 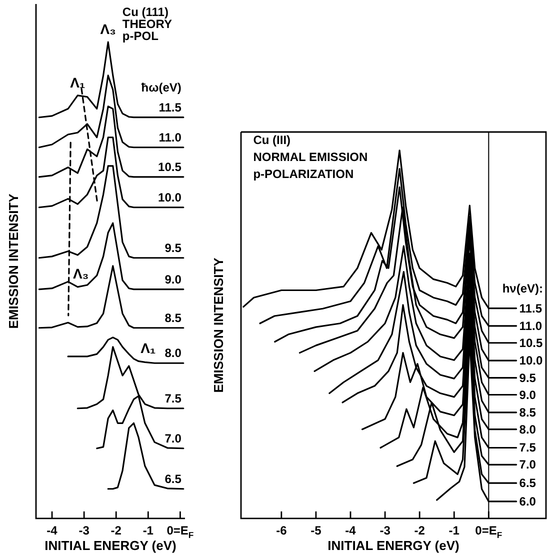 I want to click on x-tick-label: -5, so click(x=316, y=530).